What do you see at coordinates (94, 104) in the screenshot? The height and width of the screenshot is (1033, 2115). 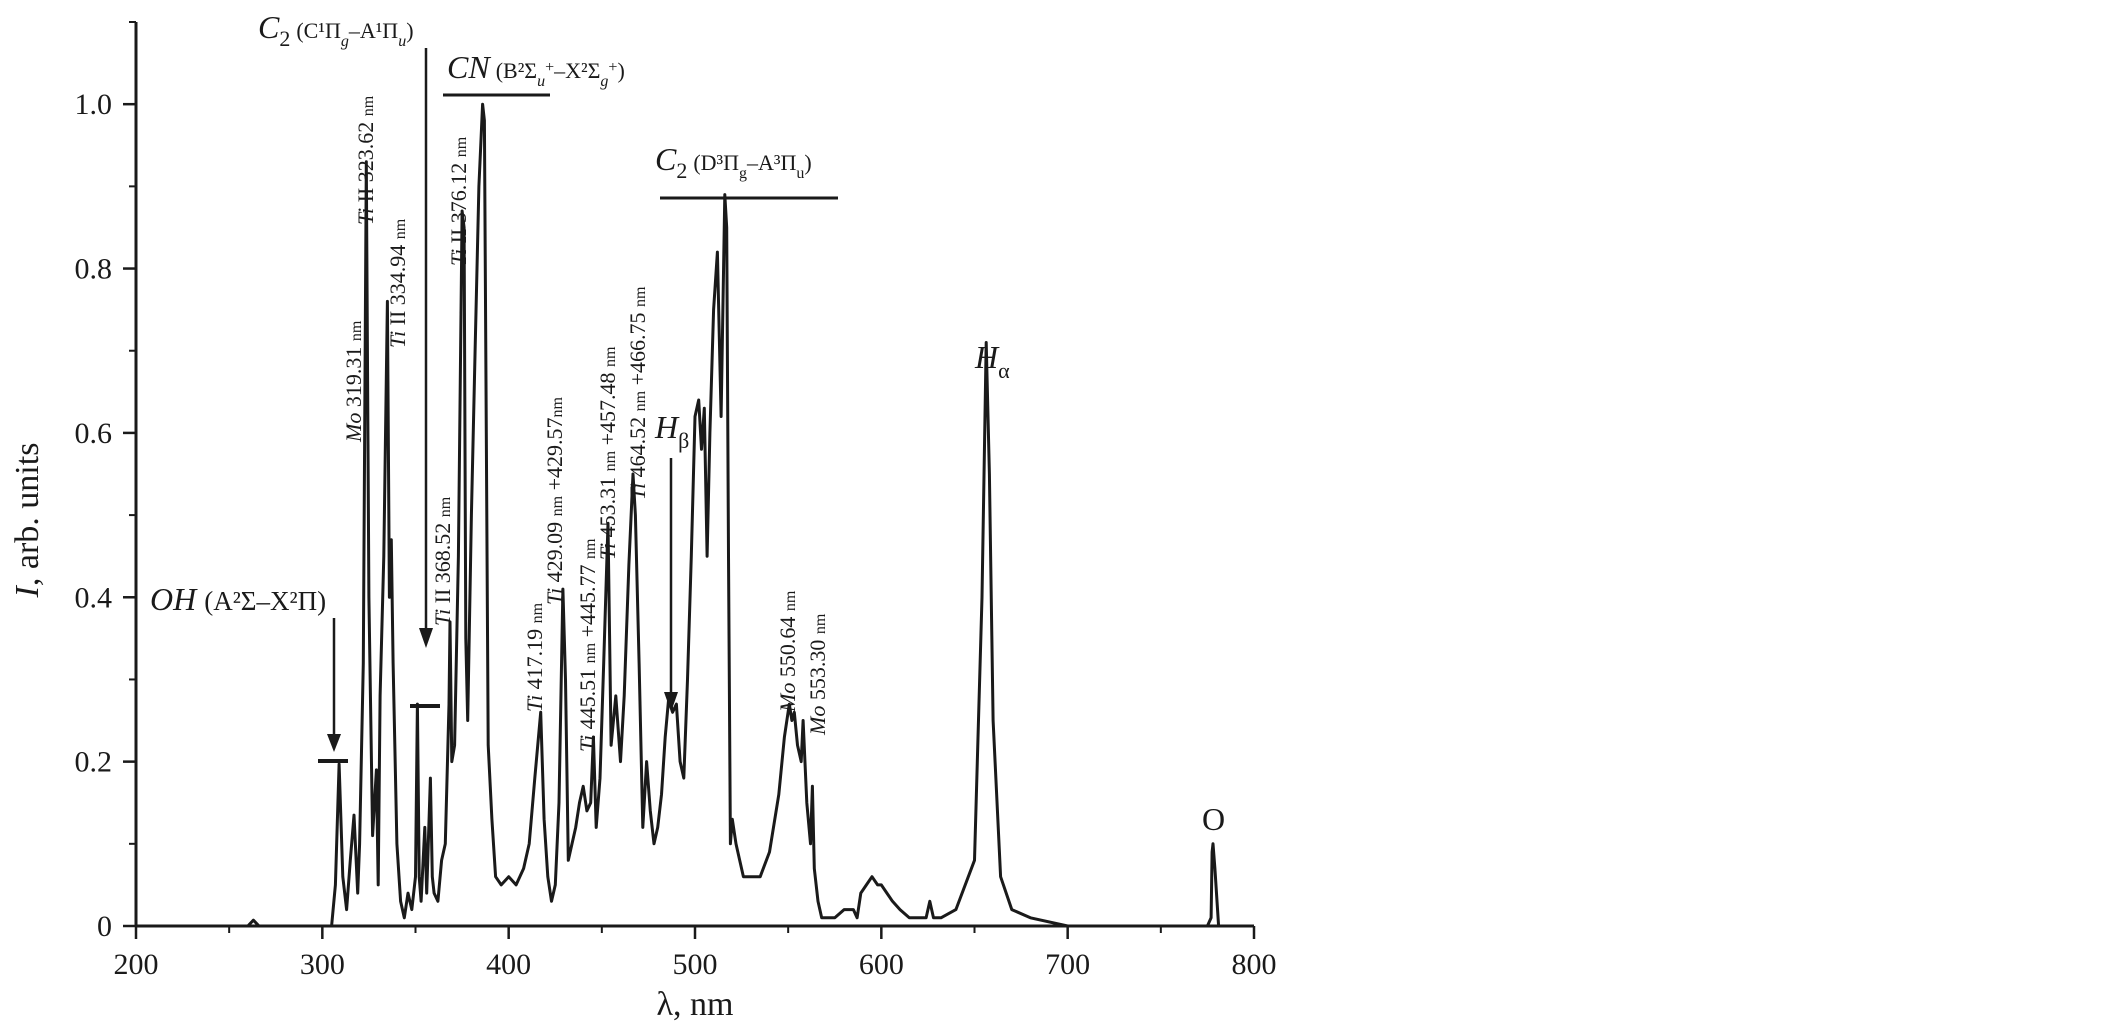 I see `y-tick-label: 1.0` at bounding box center [94, 104].